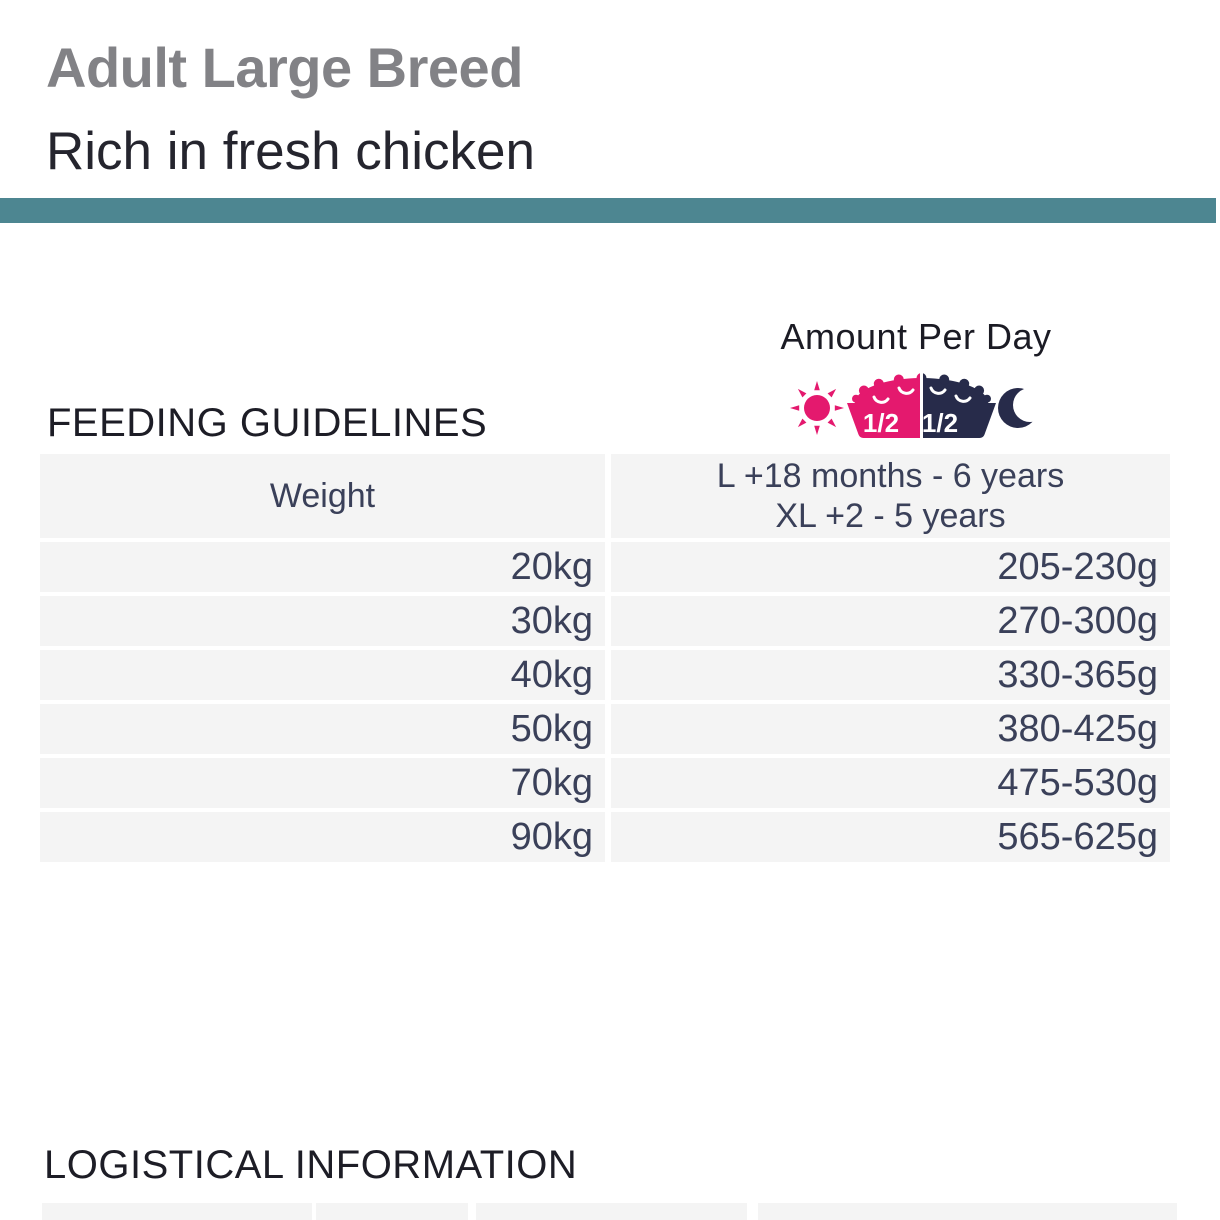  What do you see at coordinates (890, 476) in the screenshot?
I see `amount-header-line1: L +18 months - 6 years` at bounding box center [890, 476].